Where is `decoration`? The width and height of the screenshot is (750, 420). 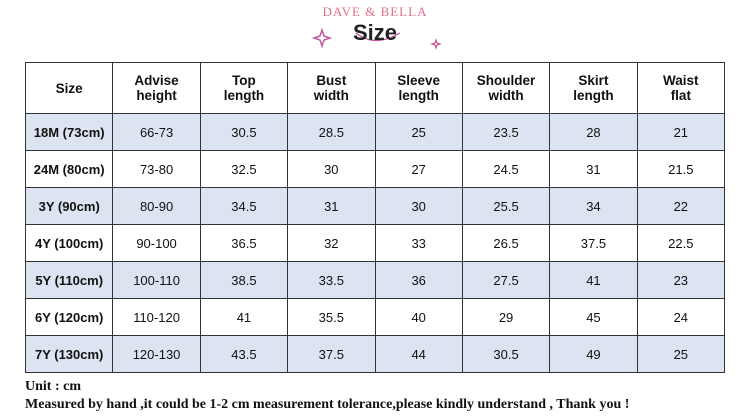
decoration is located at coordinates (376, 38).